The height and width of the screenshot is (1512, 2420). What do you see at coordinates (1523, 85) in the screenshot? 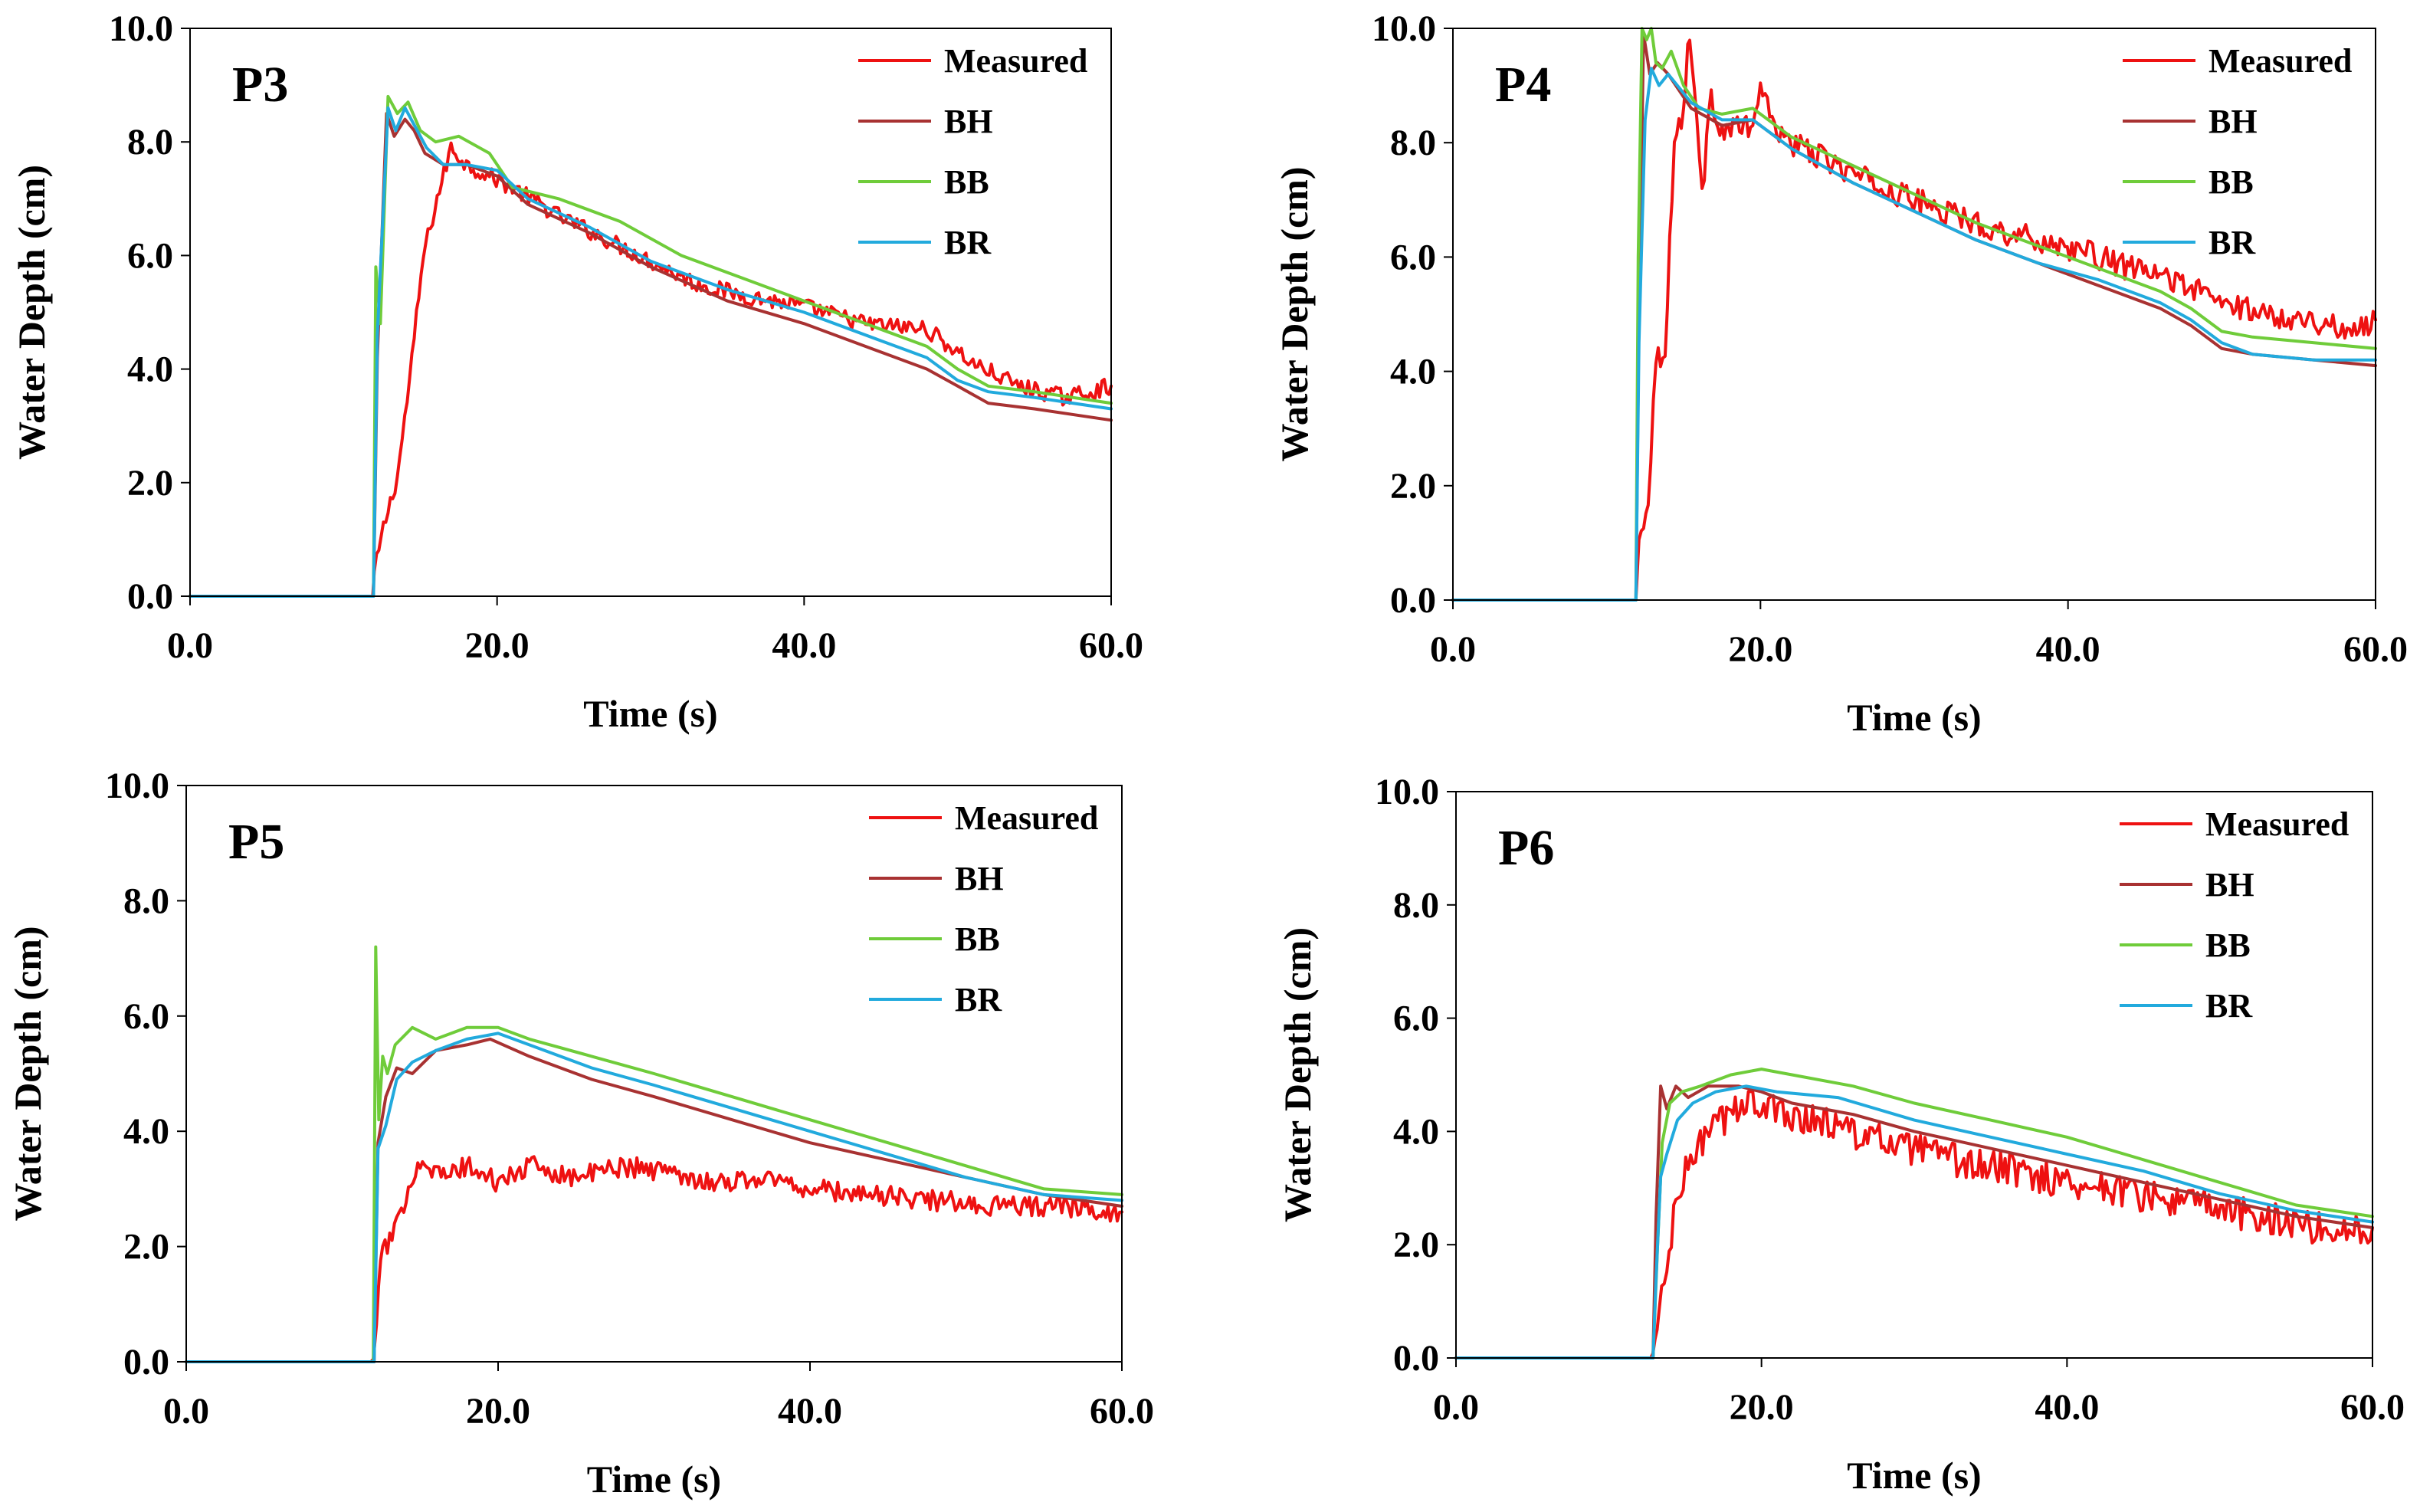
I see `panel-title: P4` at bounding box center [1523, 85].